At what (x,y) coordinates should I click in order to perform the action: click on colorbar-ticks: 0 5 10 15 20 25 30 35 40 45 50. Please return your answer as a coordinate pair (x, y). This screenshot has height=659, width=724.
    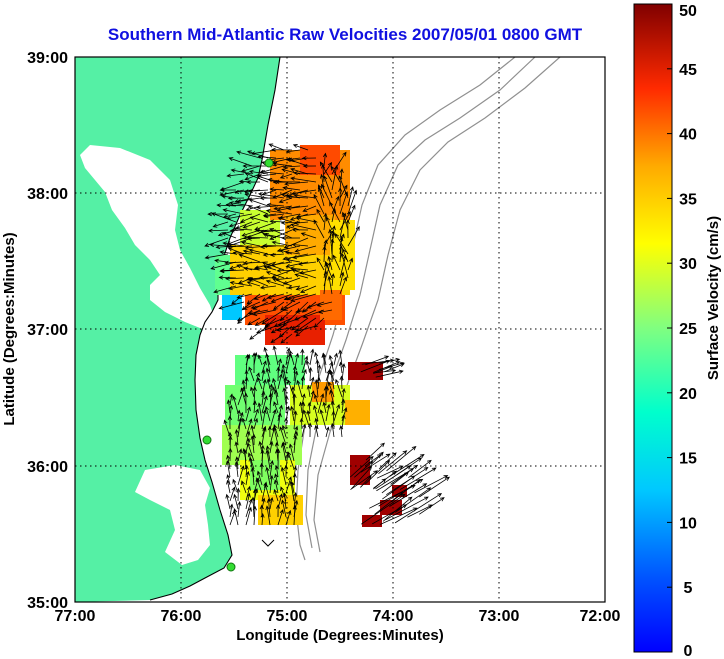
    Looking at the image, I should click on (682, 331).